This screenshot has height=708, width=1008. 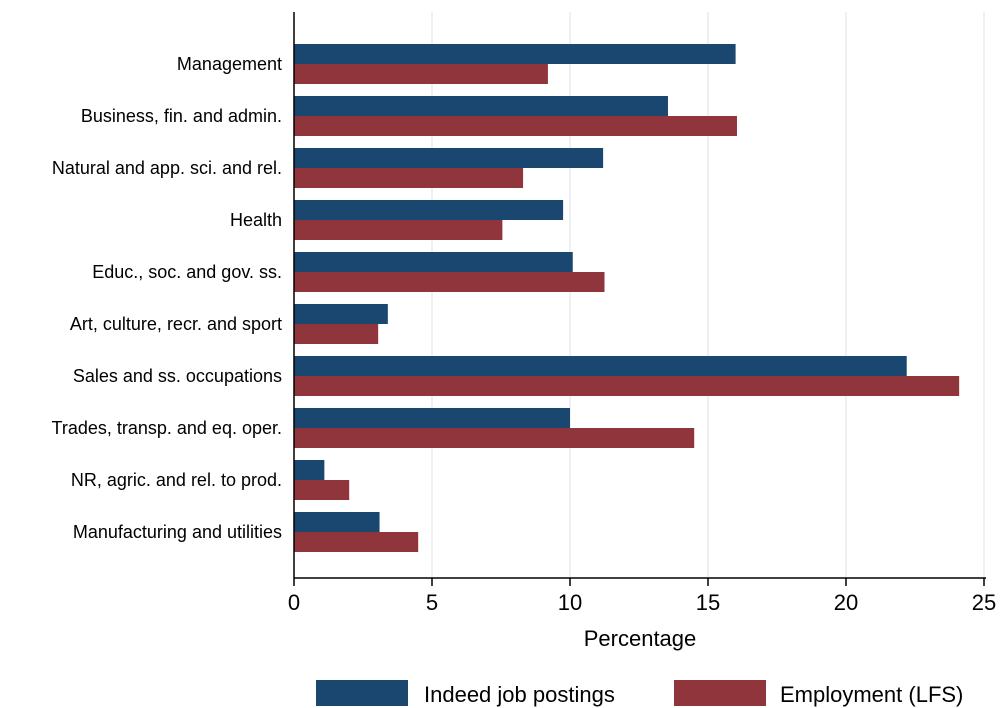 What do you see at coordinates (181, 116) in the screenshot?
I see `category-label: Business, fin. and admin.` at bounding box center [181, 116].